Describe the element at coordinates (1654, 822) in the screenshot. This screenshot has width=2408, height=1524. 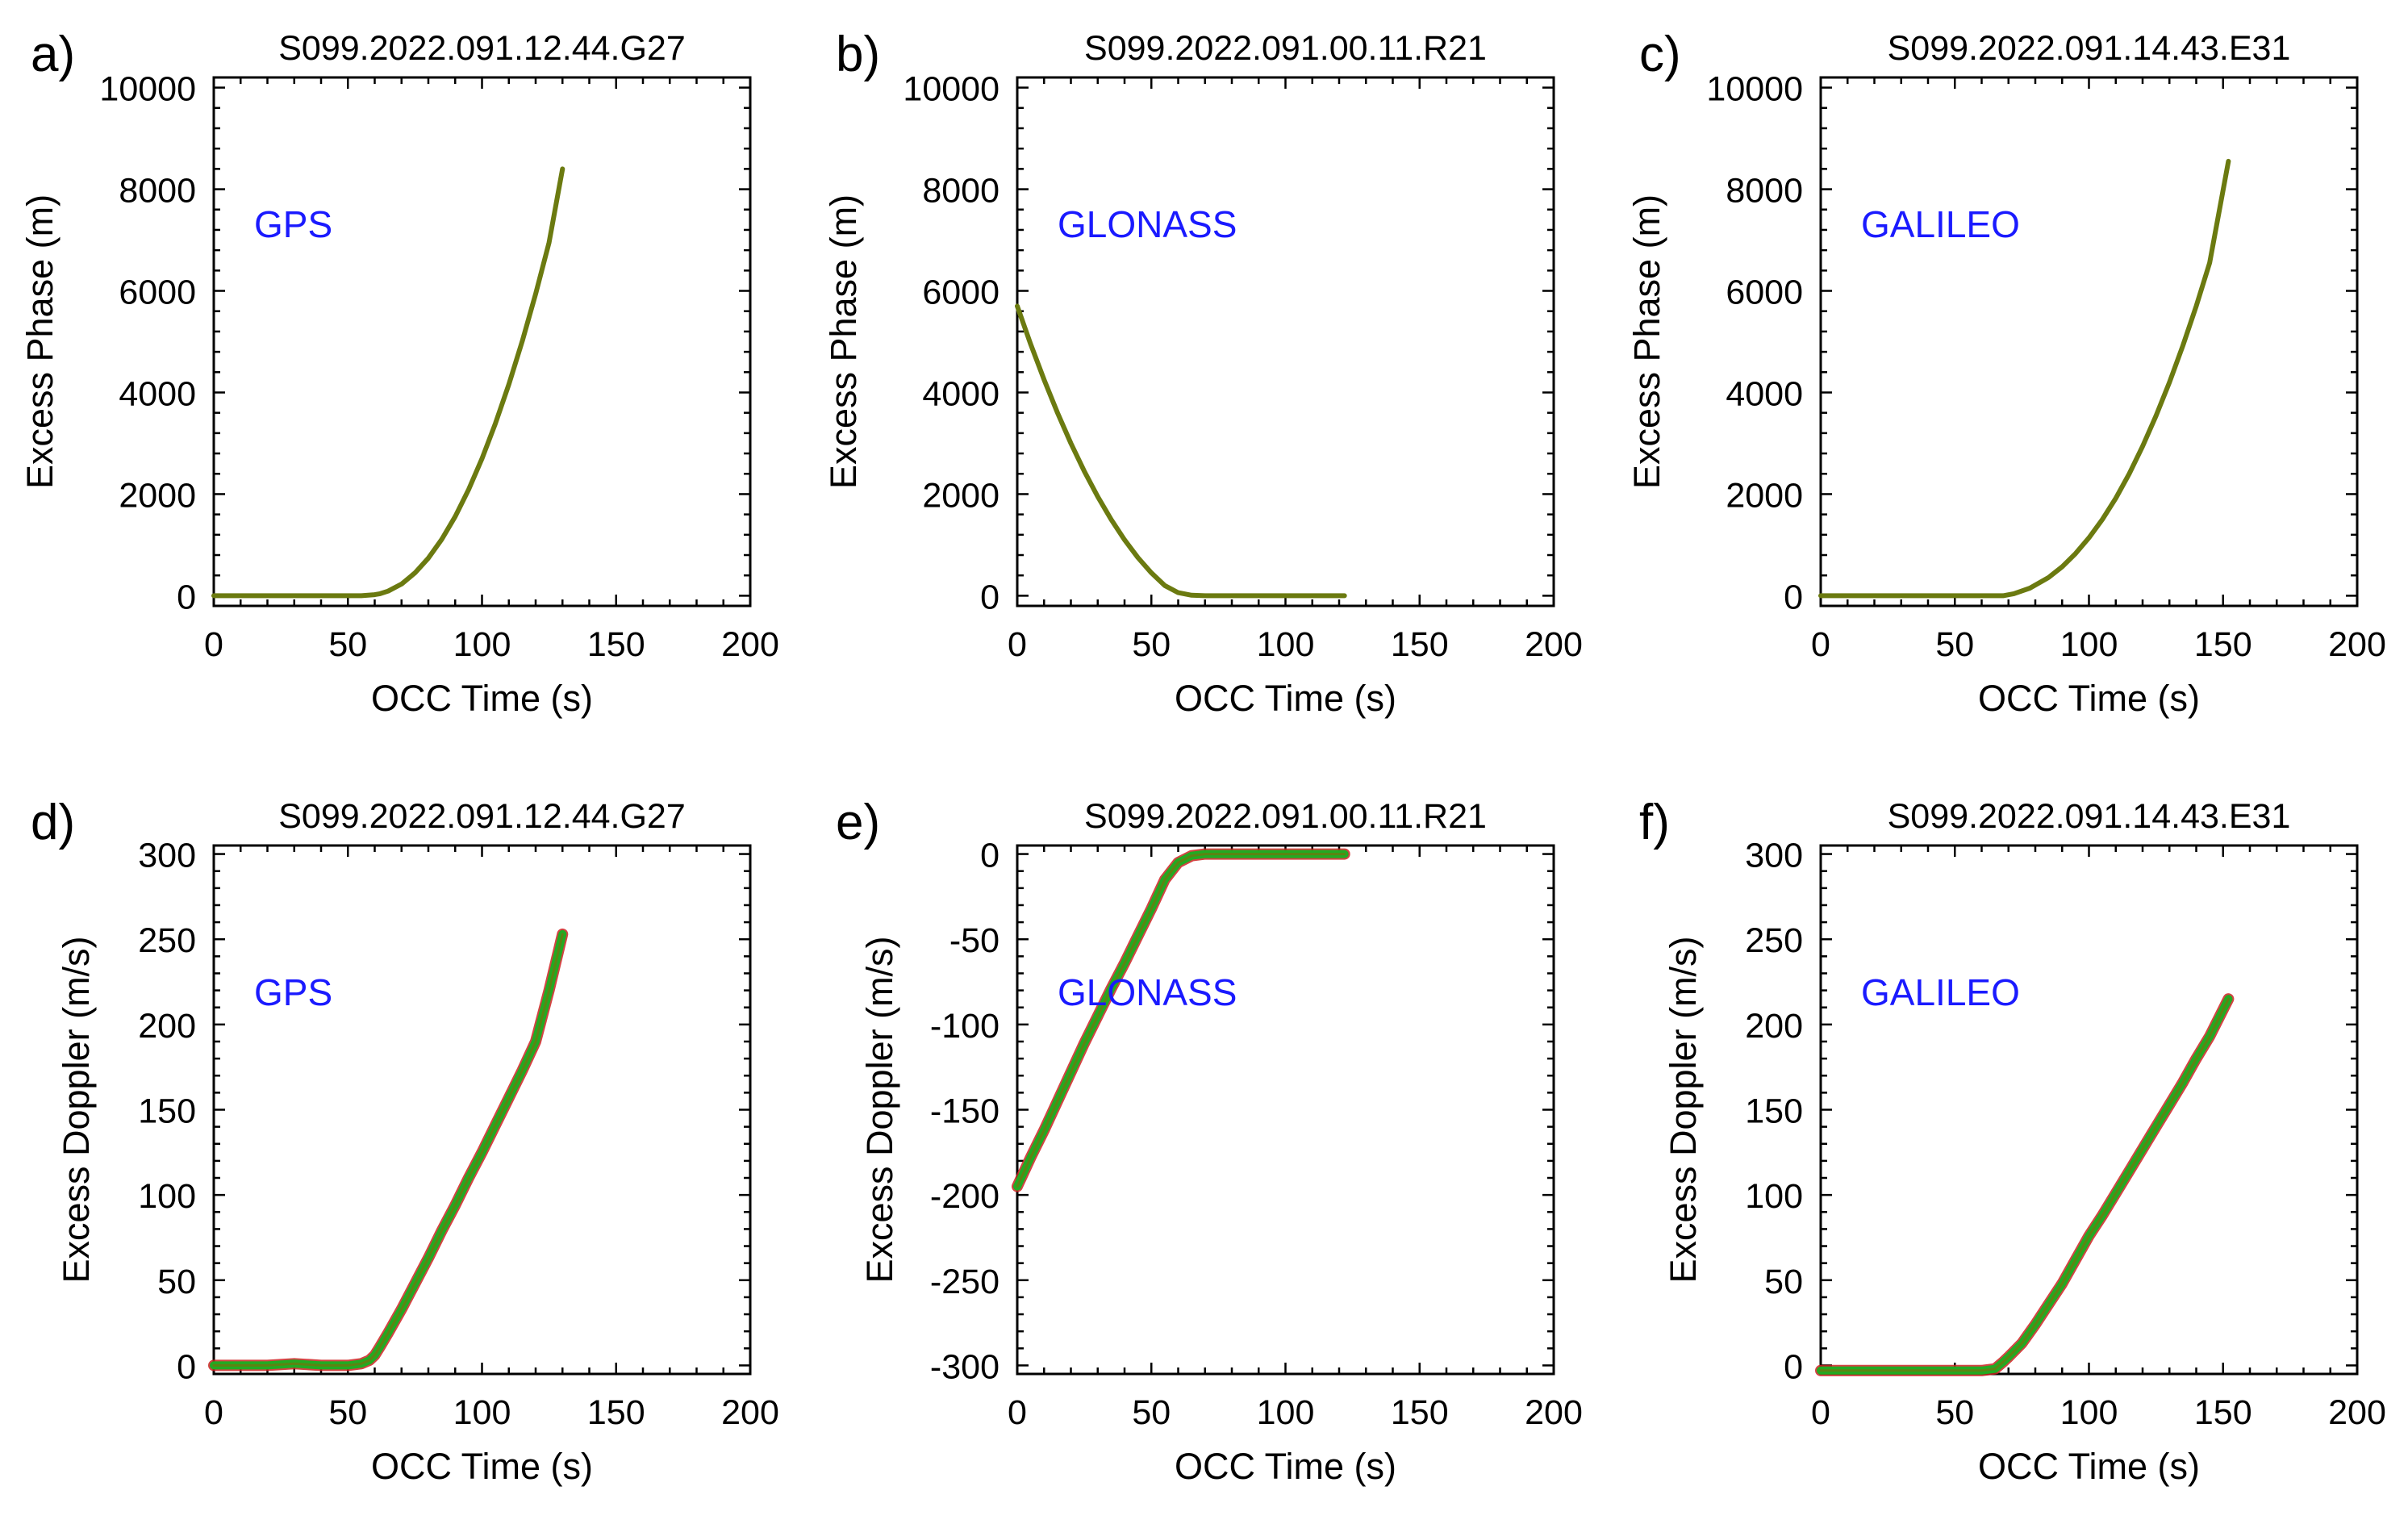
I see `panel-letter: f)` at that location.